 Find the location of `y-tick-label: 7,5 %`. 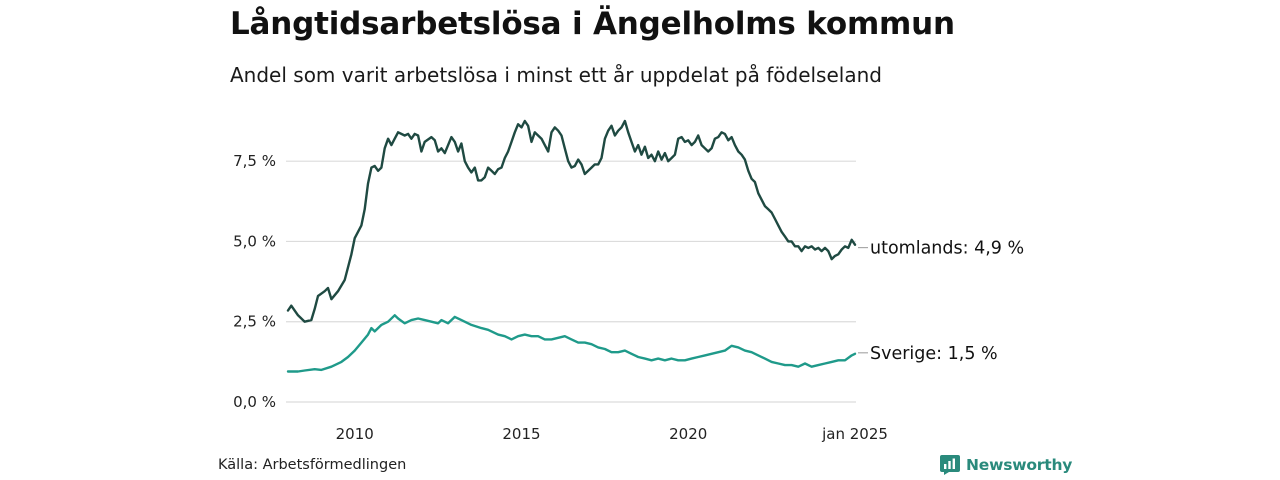

y-tick-label: 7,5 % is located at coordinates (254, 161).